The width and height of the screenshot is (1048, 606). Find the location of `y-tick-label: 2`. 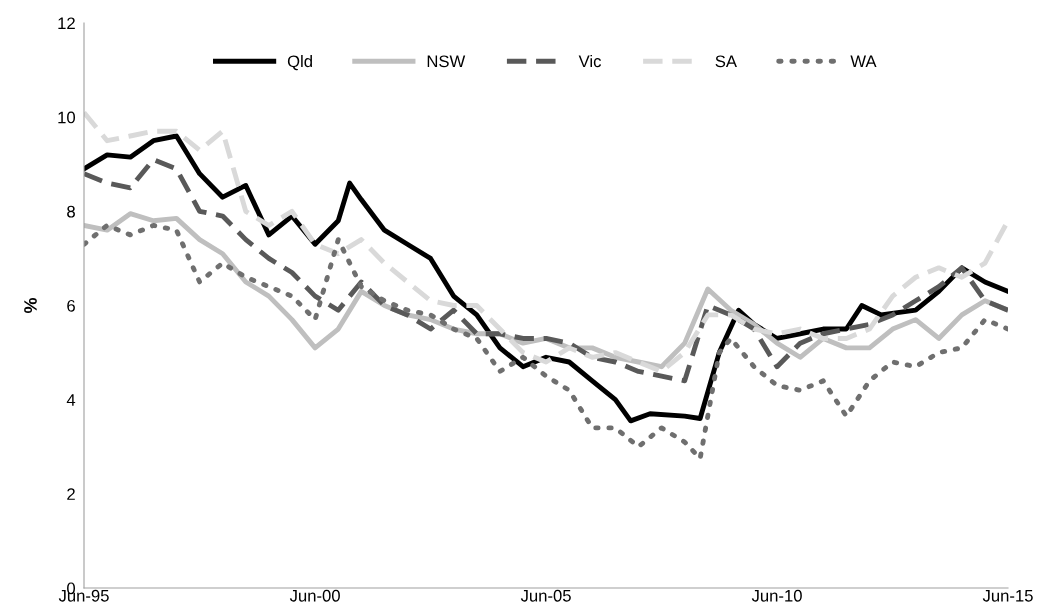

y-tick-label: 2 is located at coordinates (71, 494).